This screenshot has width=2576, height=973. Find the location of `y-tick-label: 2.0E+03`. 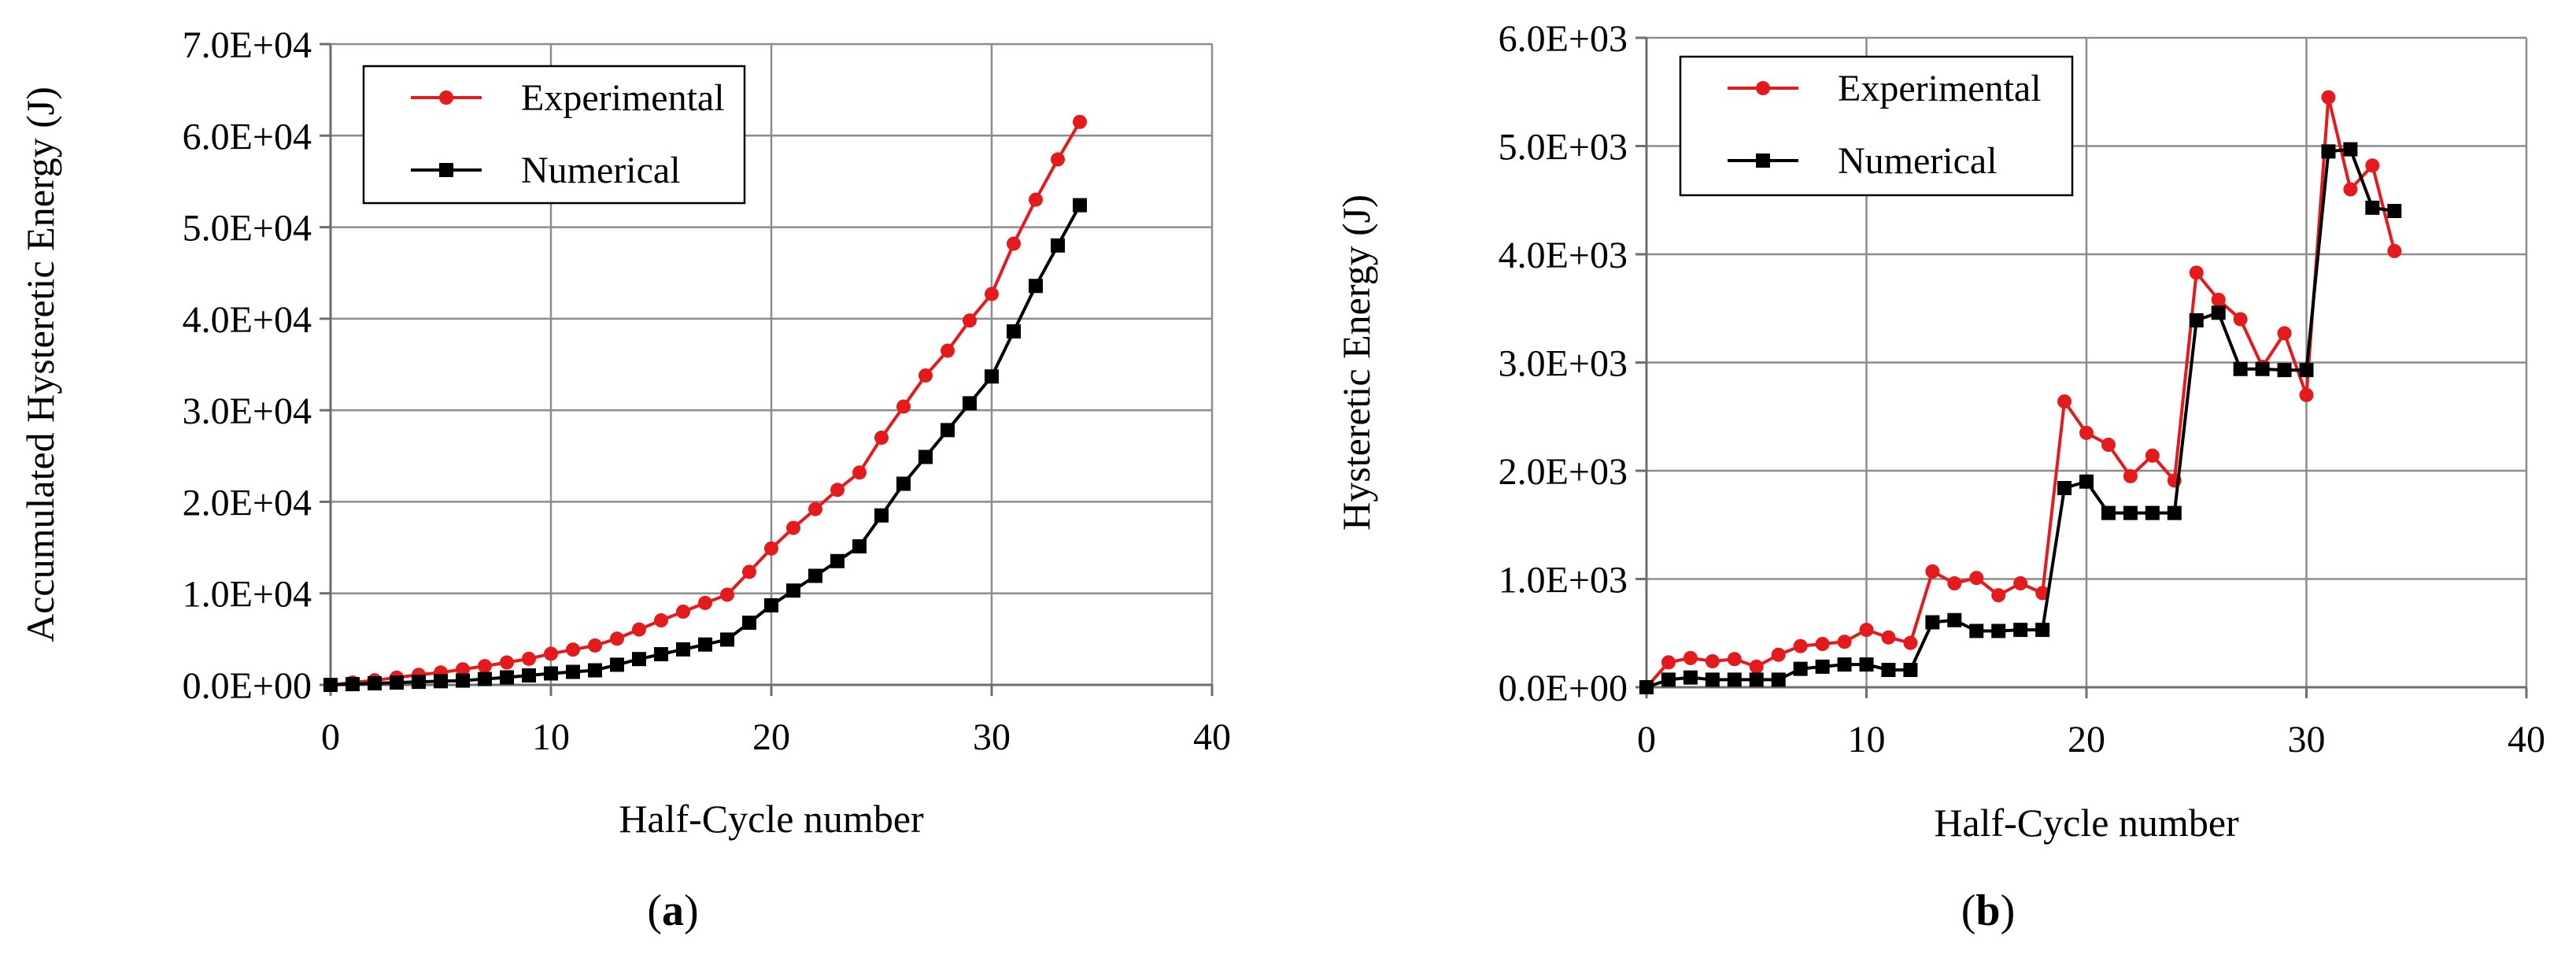

y-tick-label: 2.0E+03 is located at coordinates (1563, 472).